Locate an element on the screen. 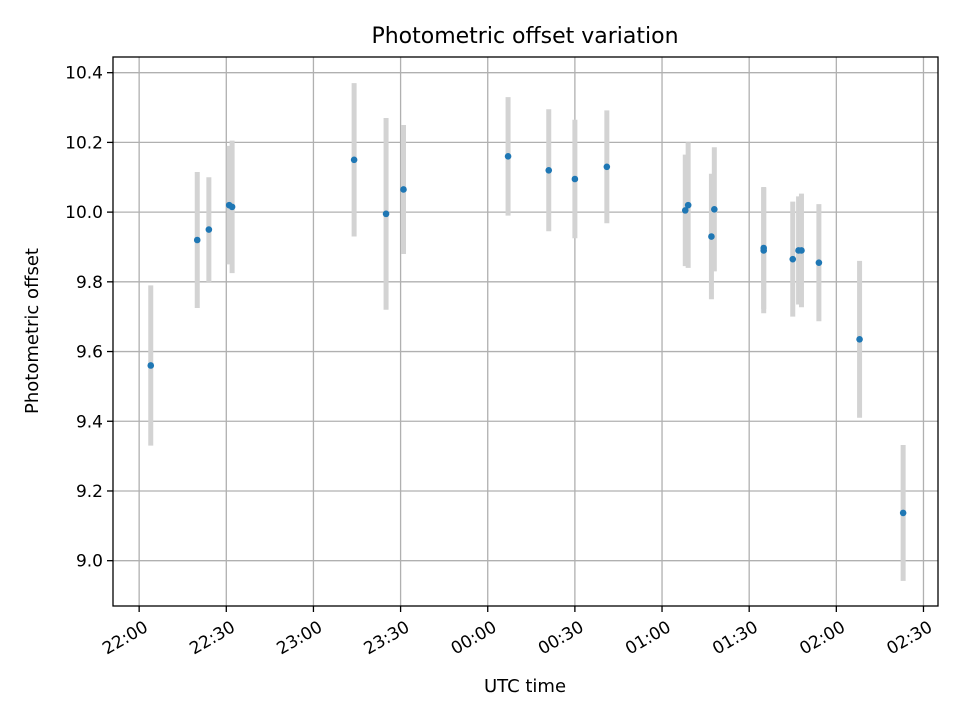 The image size is (960, 720). y-tick-label: 10.0 is located at coordinates (84, 213).